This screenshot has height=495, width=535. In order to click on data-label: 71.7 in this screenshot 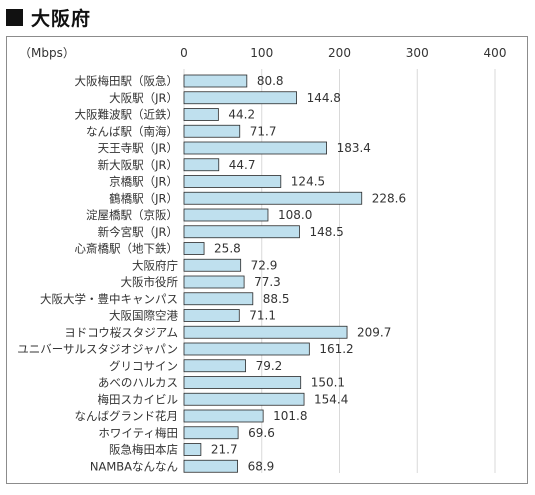, I will do `click(263, 131)`.